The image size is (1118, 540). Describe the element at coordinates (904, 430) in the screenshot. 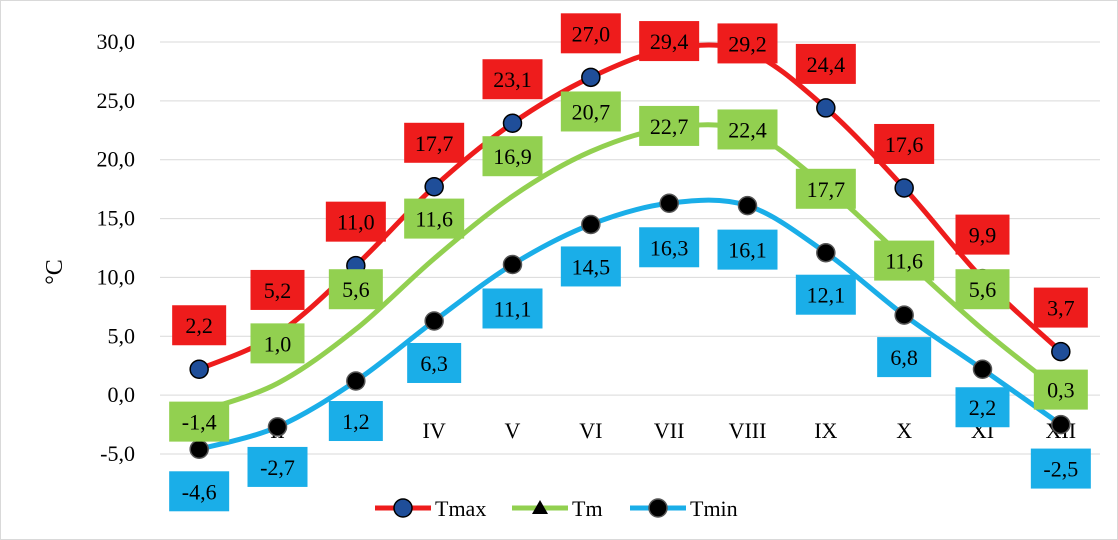

I see `x-tick-label: X` at that location.